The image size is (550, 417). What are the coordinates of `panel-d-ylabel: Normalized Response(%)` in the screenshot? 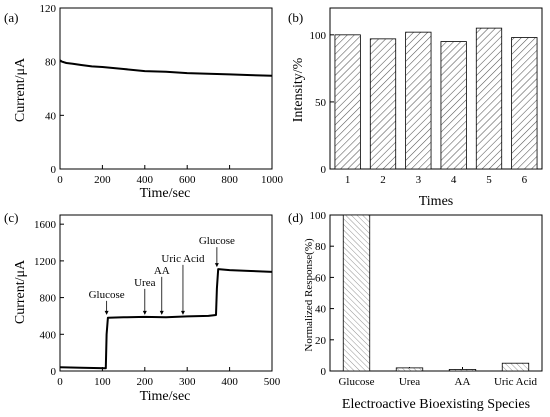 It's located at (309, 295).